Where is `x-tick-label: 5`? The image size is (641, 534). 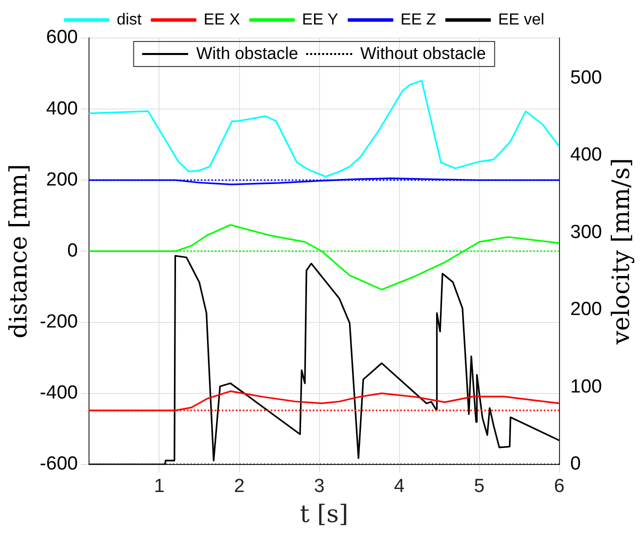 x-tick-label: 5 is located at coordinates (479, 487).